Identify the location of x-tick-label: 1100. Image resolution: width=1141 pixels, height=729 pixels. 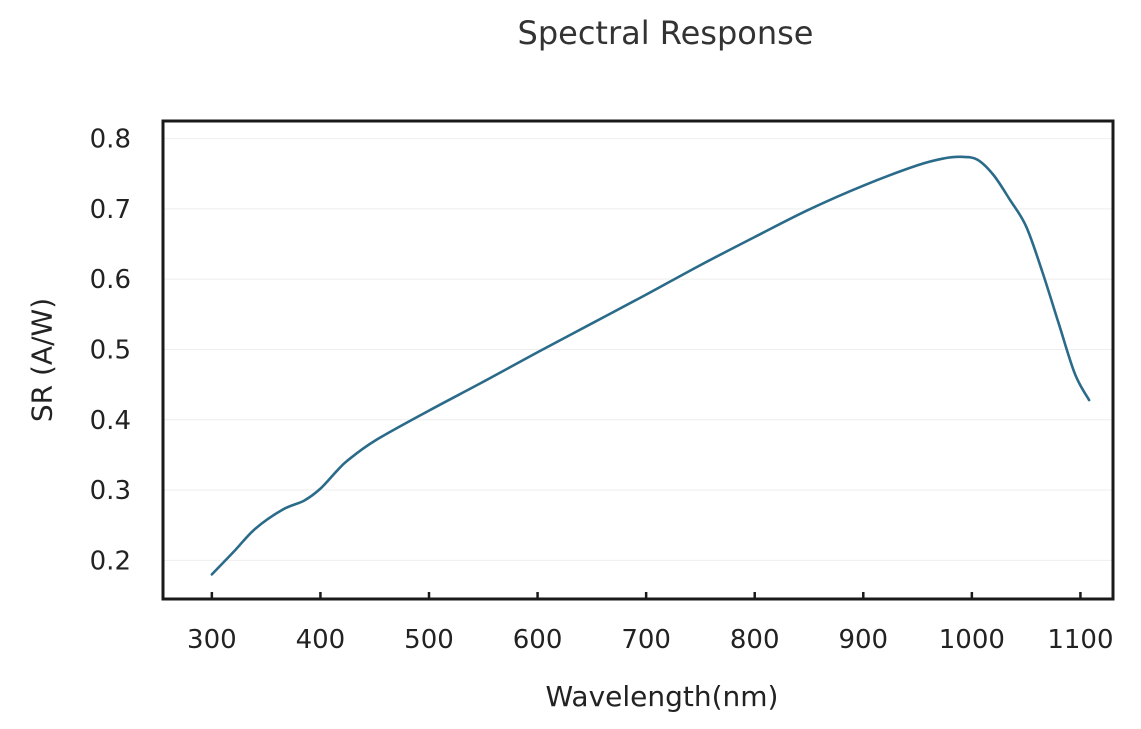
(1080, 640).